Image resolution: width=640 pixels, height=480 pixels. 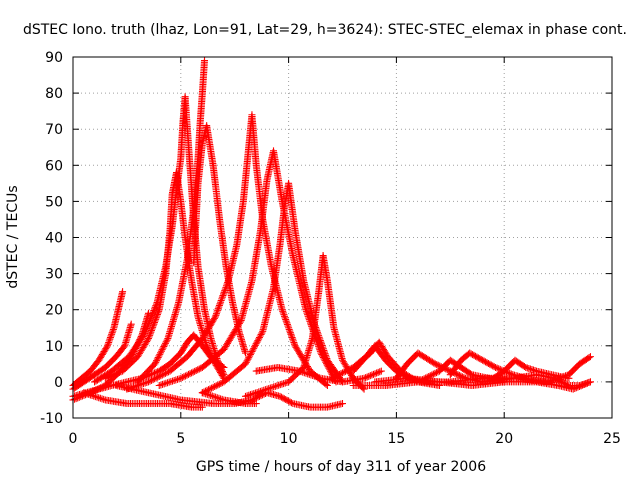 I want to click on y-tick-label: 10, so click(x=54, y=347).